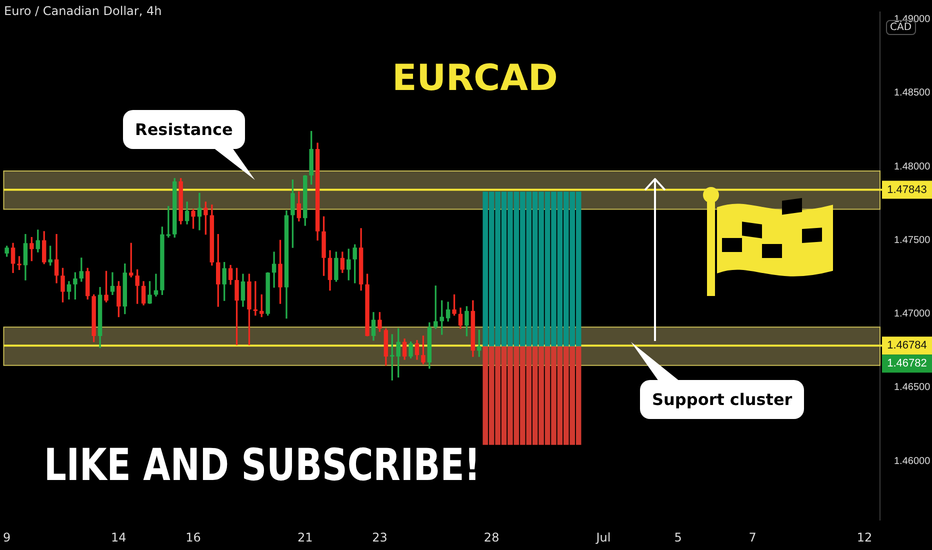 The width and height of the screenshot is (932, 550). Describe the element at coordinates (678, 537) in the screenshot. I see `x-tick-label: 5` at that location.